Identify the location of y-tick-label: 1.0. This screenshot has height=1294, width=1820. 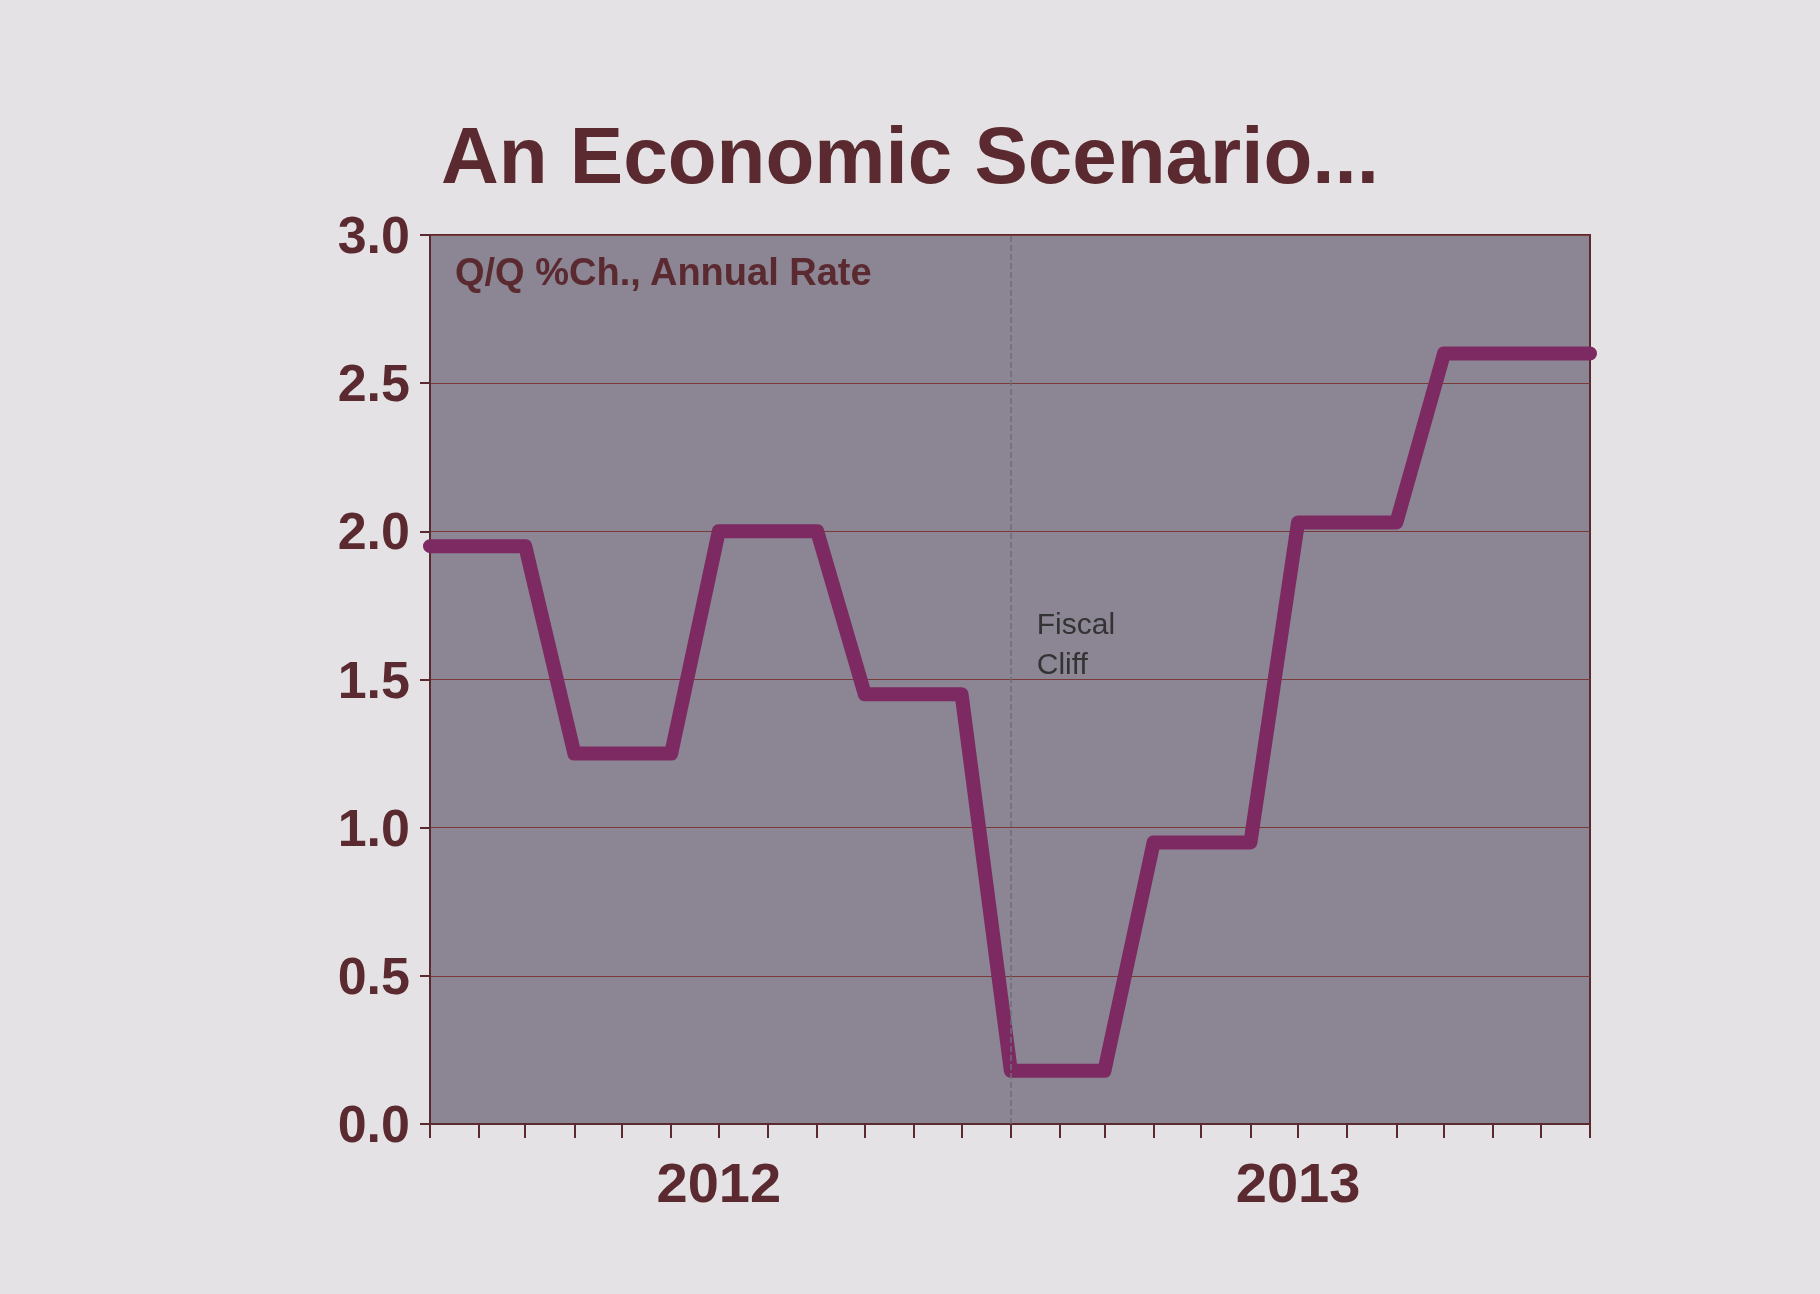
(373, 827).